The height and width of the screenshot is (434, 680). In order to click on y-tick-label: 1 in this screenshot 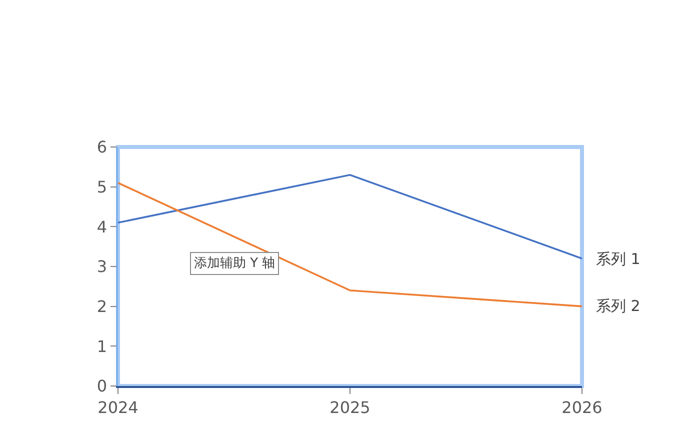, I will do `click(102, 346)`.